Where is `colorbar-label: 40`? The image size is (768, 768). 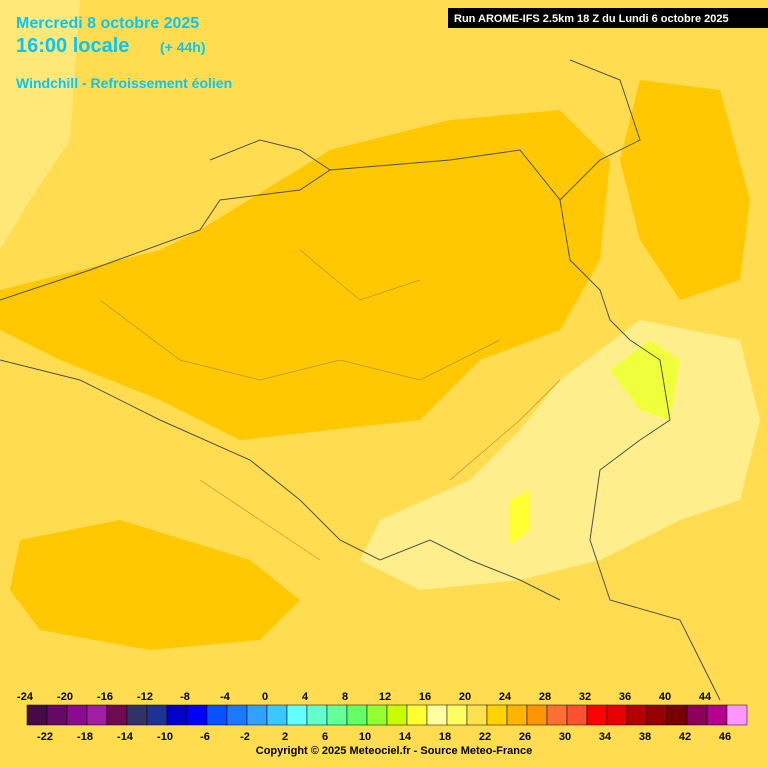
colorbar-label: 40 is located at coordinates (665, 697).